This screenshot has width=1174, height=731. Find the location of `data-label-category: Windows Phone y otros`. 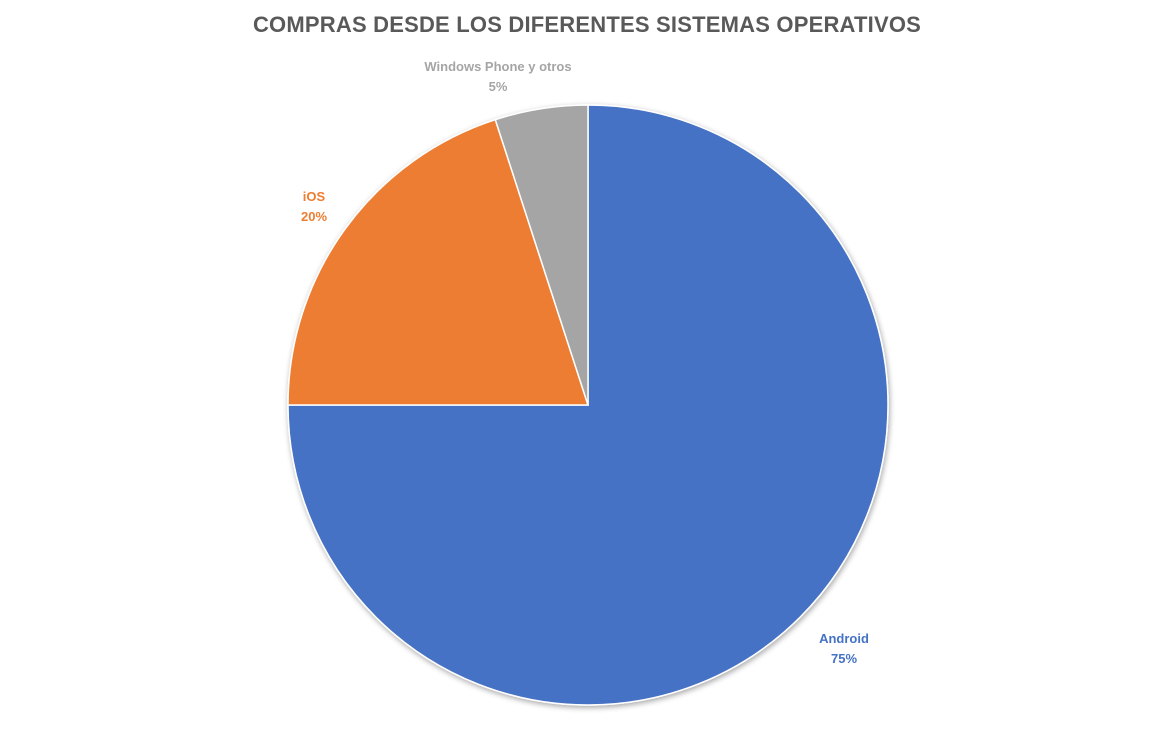

data-label-category: Windows Phone y otros is located at coordinates (497, 66).